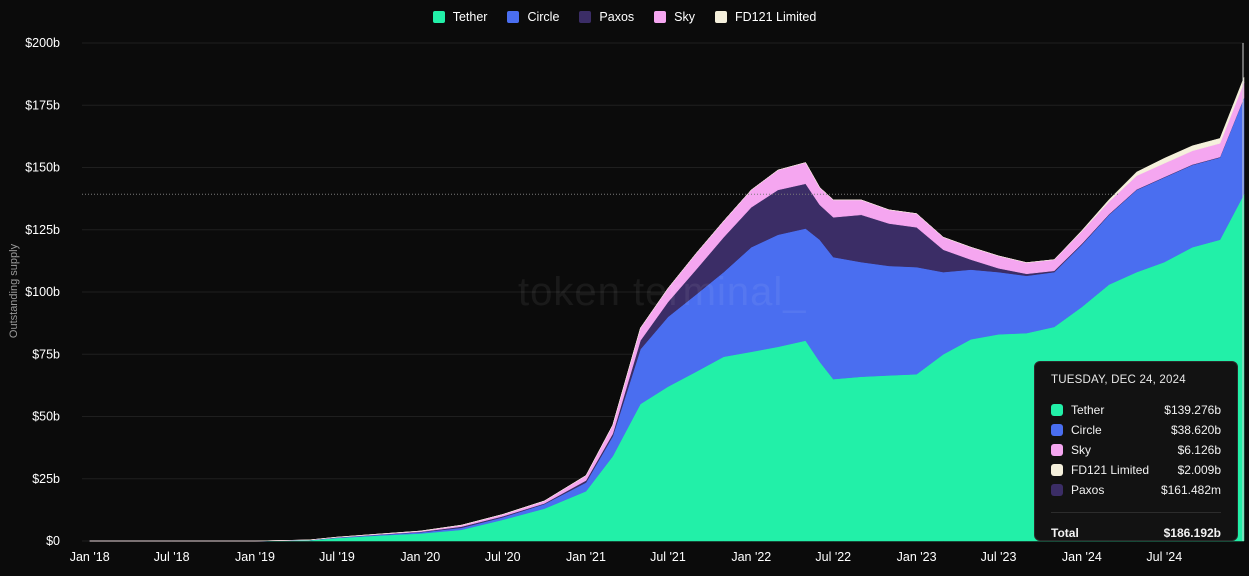 This screenshot has height=576, width=1249. I want to click on legend-item-circle: Circle, so click(533, 17).